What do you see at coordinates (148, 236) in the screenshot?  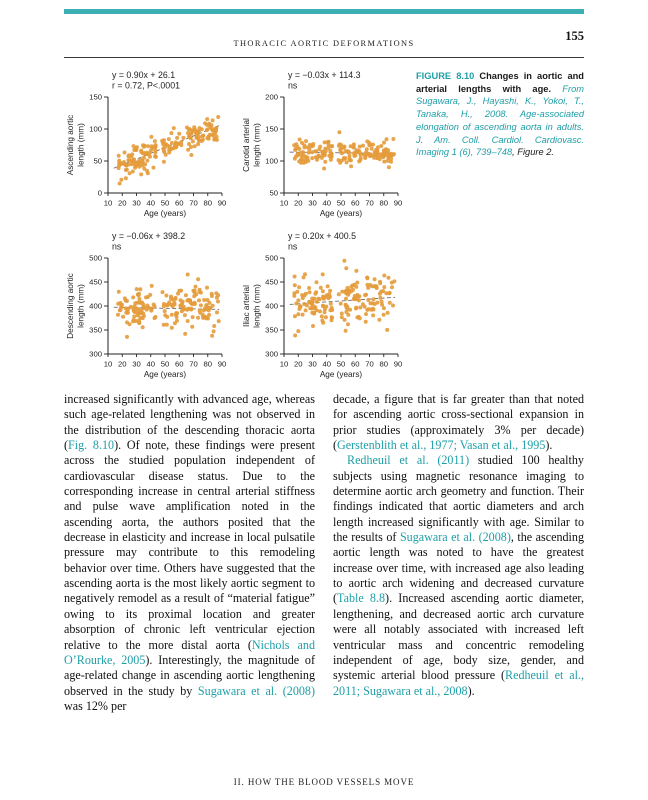 I see `equation-label: y = −0.06x + 398.2` at bounding box center [148, 236].